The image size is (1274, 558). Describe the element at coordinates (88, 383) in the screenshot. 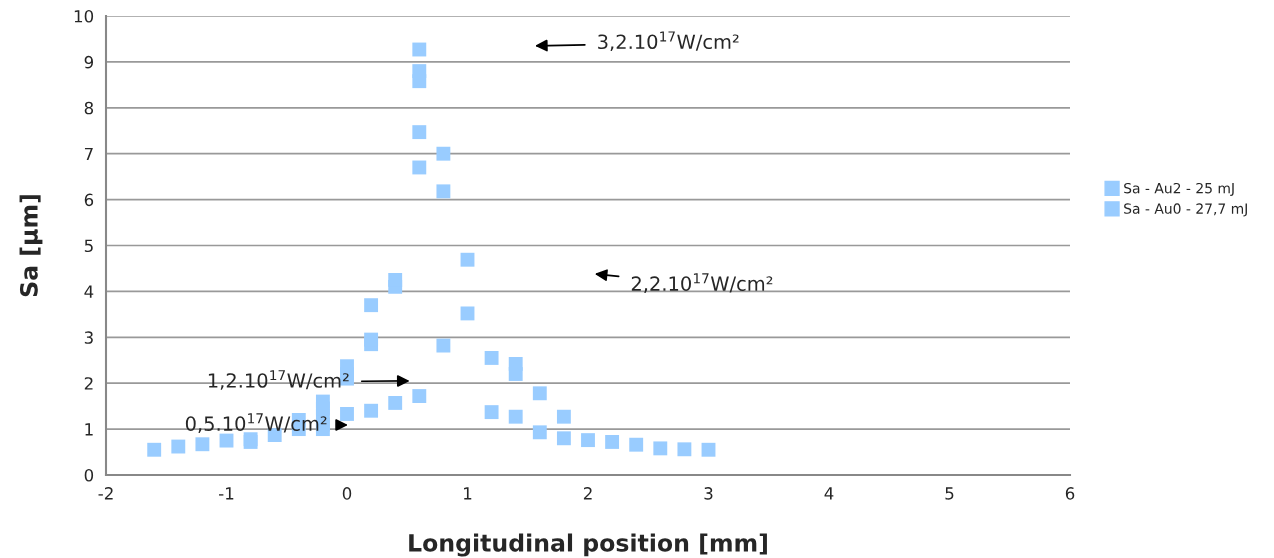

I see `y-tick-label: 2` at that location.